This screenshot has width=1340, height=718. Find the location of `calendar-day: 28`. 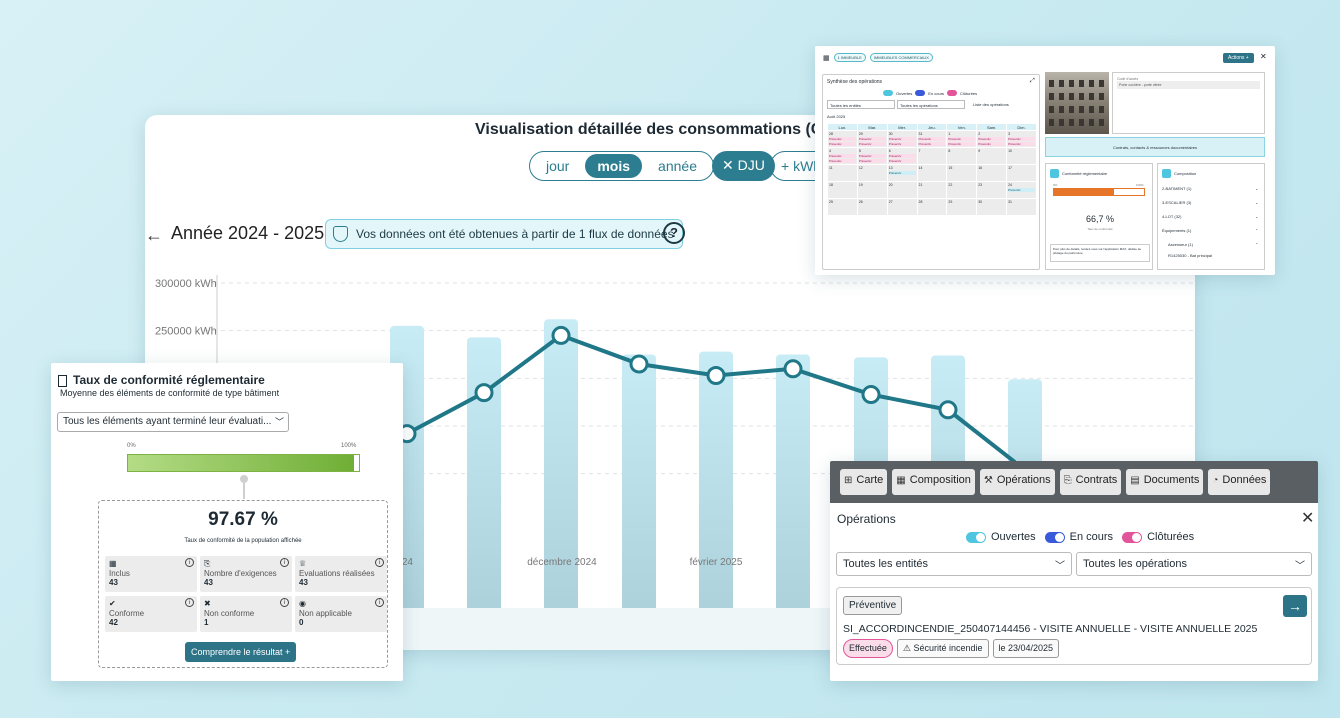

calendar-day: 28 is located at coordinates (932, 207).